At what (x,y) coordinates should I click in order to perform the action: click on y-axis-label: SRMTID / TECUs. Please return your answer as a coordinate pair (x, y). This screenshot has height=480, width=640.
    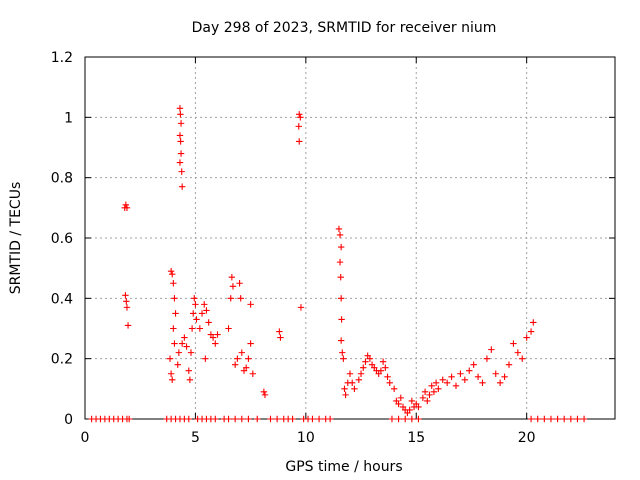
    Looking at the image, I should click on (16, 238).